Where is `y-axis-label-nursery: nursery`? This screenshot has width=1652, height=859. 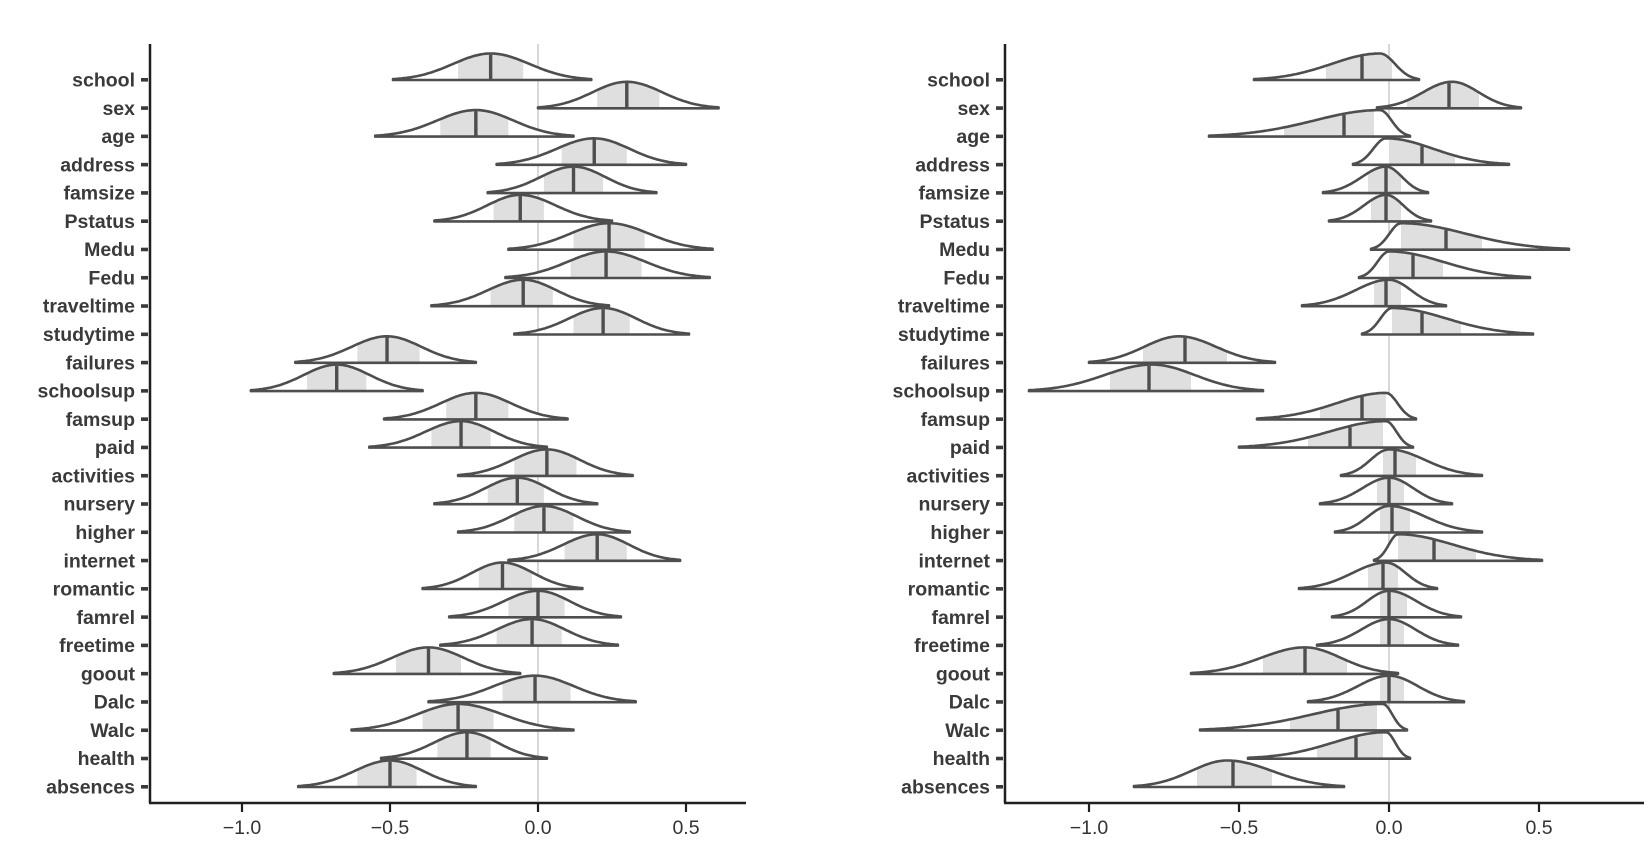
y-axis-label-nursery: nursery is located at coordinates (954, 505).